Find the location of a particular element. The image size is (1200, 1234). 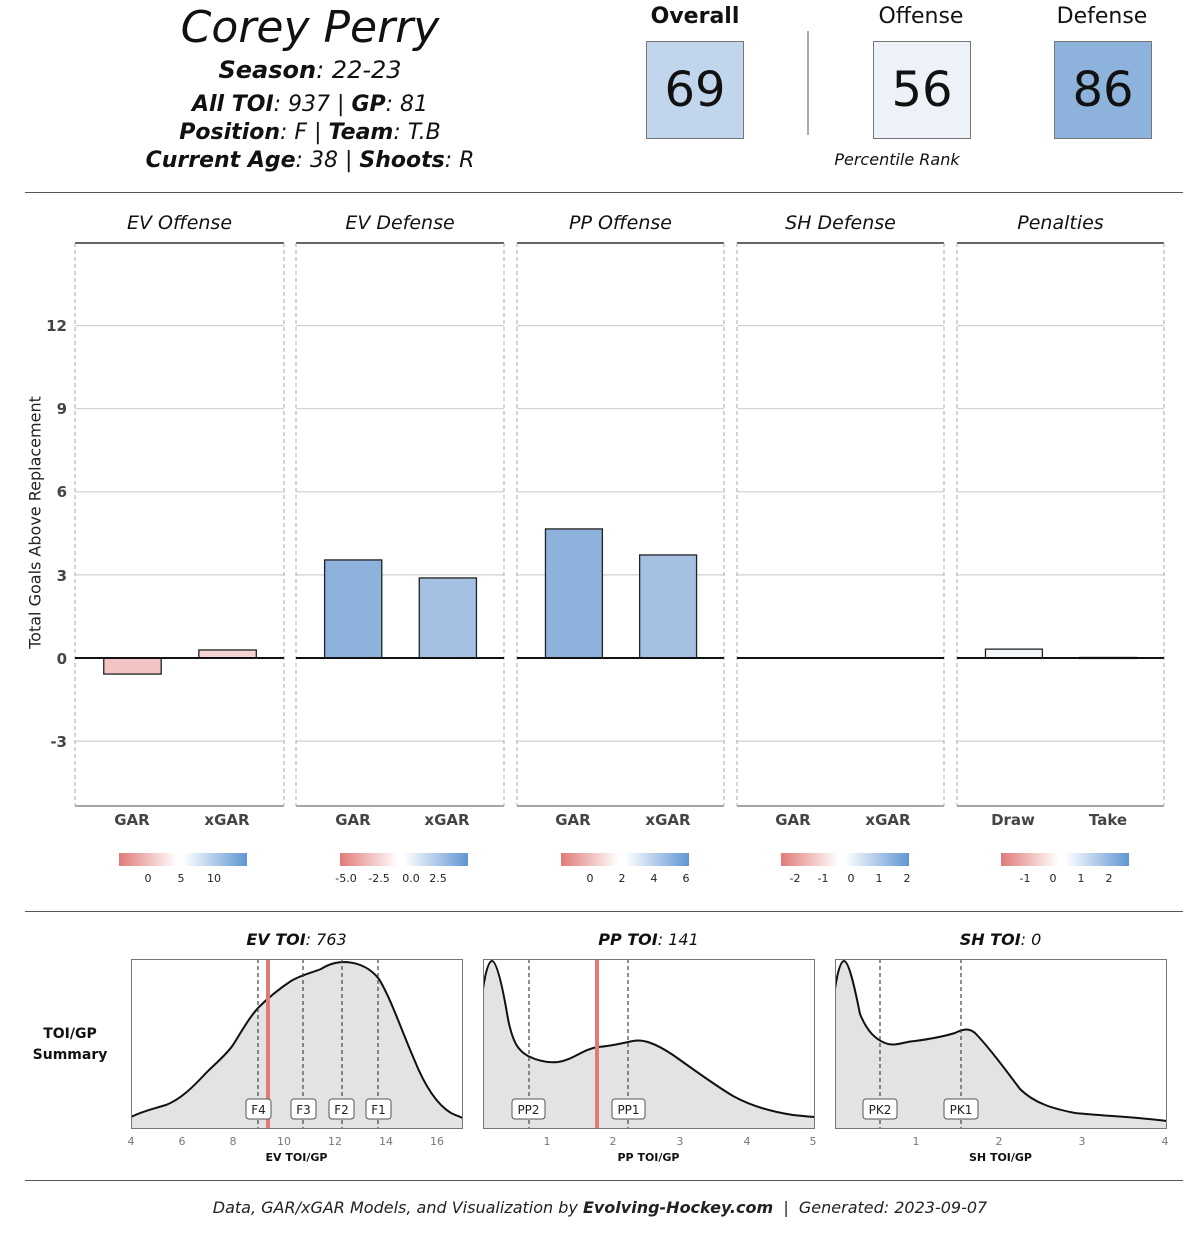

legend-tick: 2.5 is located at coordinates (438, 878).